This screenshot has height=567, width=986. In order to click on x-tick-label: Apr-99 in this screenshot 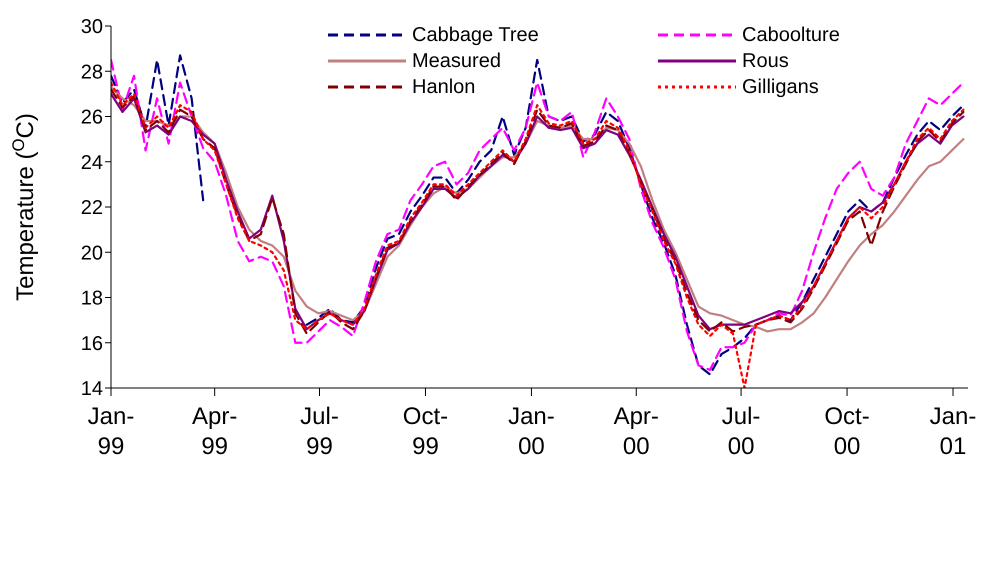, I will do `click(215, 431)`.